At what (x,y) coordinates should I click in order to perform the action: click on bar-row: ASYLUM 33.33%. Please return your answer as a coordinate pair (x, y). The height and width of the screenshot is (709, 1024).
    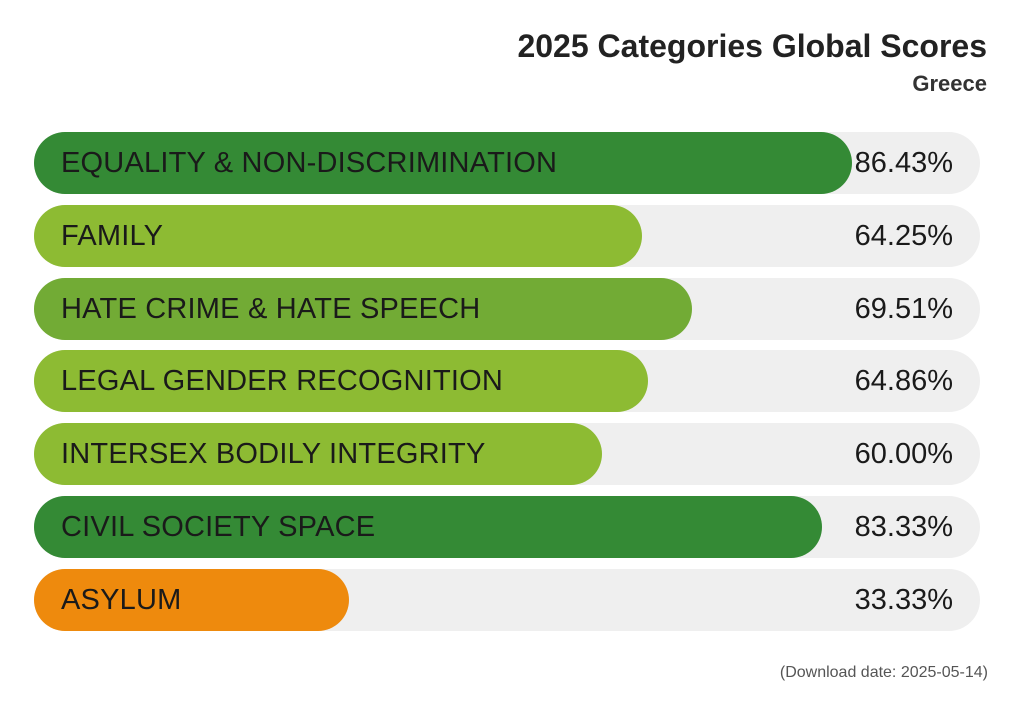
    Looking at the image, I should click on (507, 599).